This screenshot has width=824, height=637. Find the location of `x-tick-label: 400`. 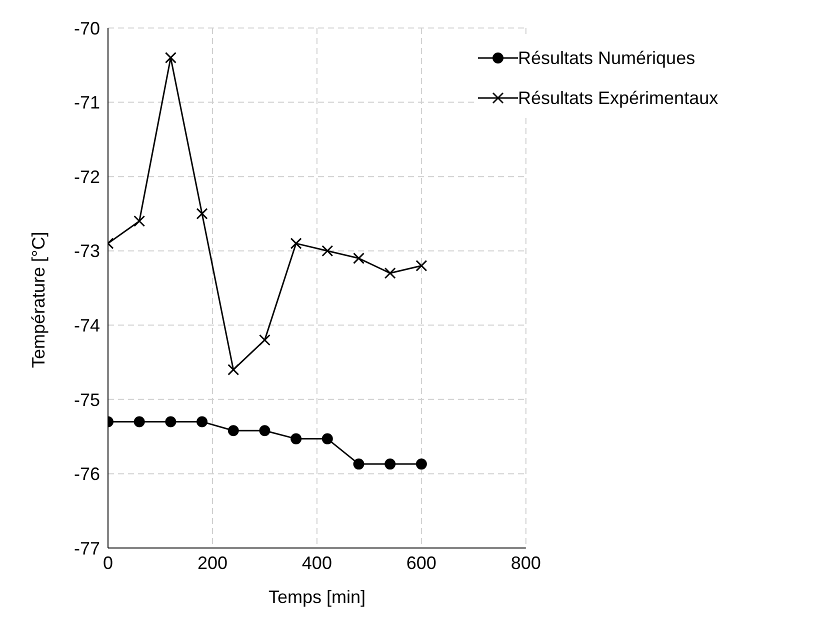

x-tick-label: 400 is located at coordinates (317, 562).